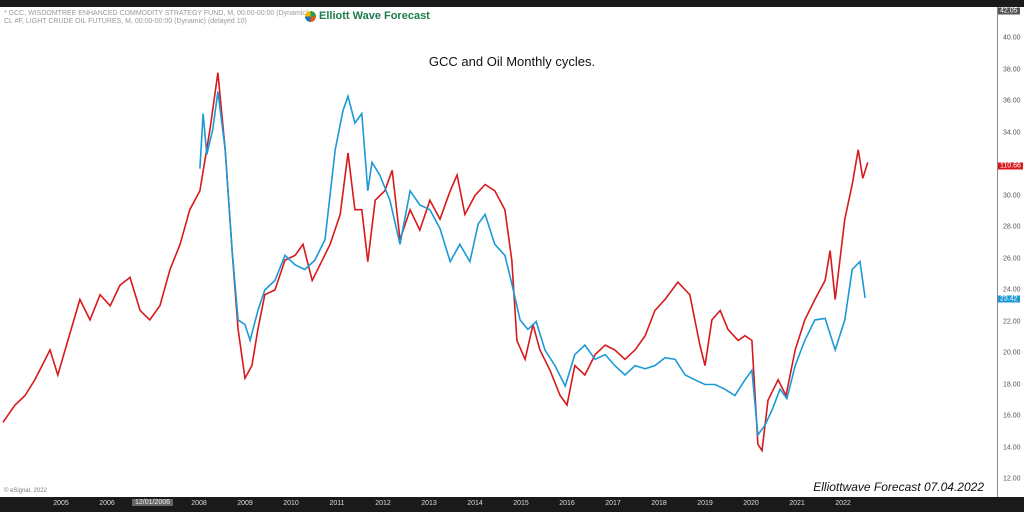  I want to click on brand-icon, so click(310, 16).